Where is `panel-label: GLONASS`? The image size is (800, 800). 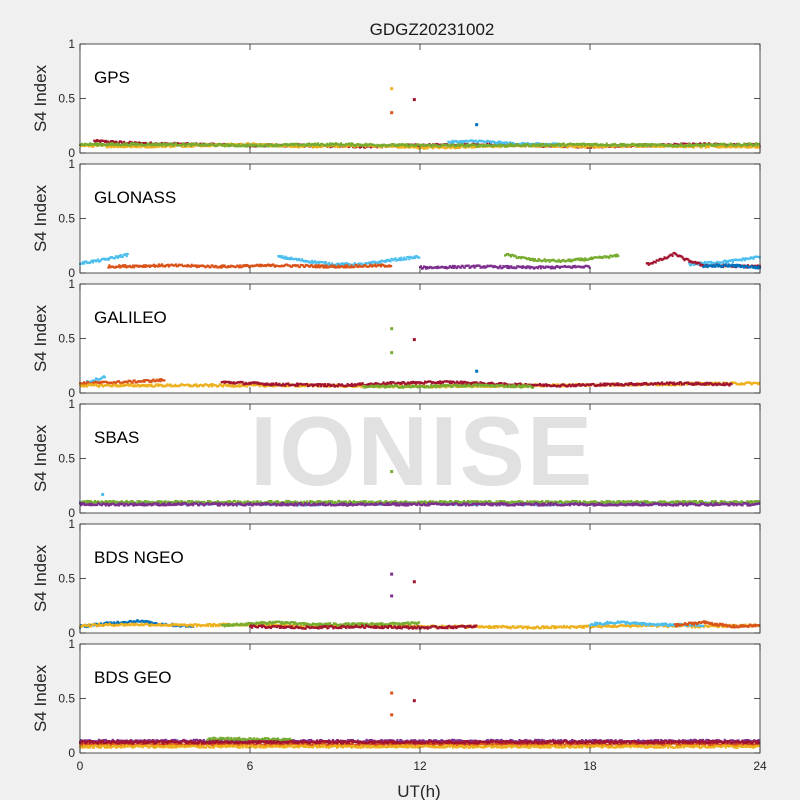
panel-label: GLONASS is located at coordinates (135, 197).